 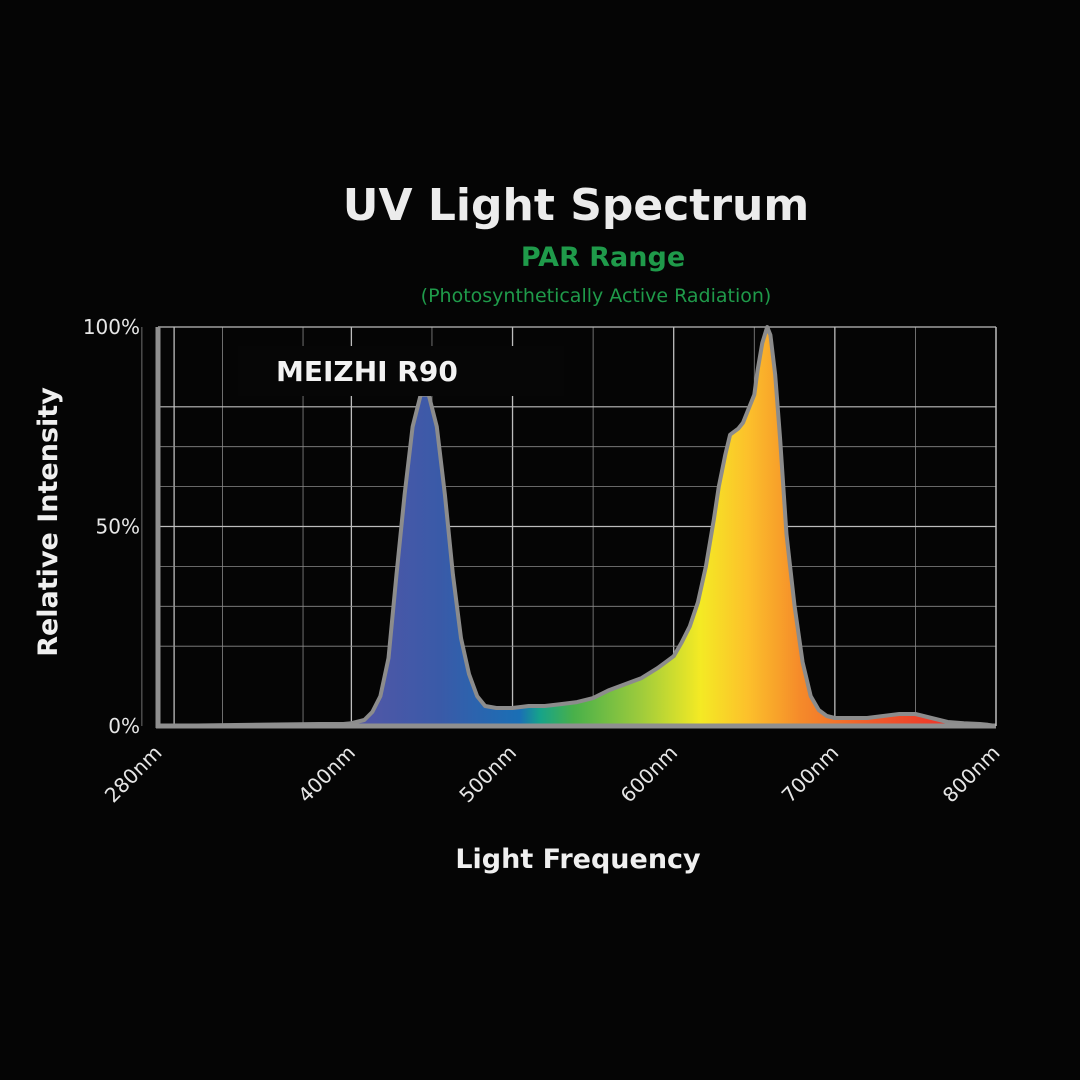 What do you see at coordinates (576, 205) in the screenshot?
I see `chart-title: UV Light Spectrum` at bounding box center [576, 205].